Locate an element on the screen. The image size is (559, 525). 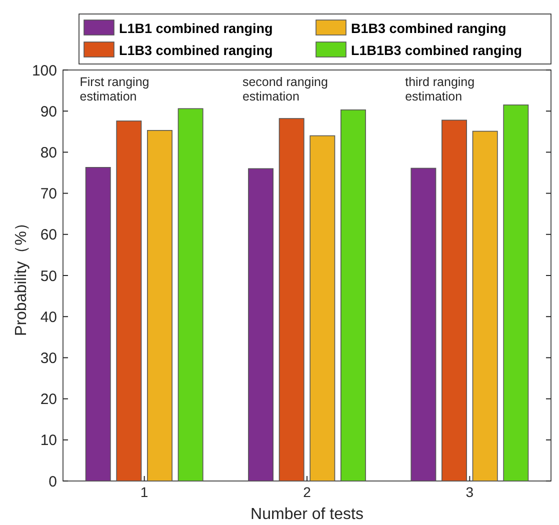
legend-label: L1B3 combined ranging is located at coordinates (196, 50).